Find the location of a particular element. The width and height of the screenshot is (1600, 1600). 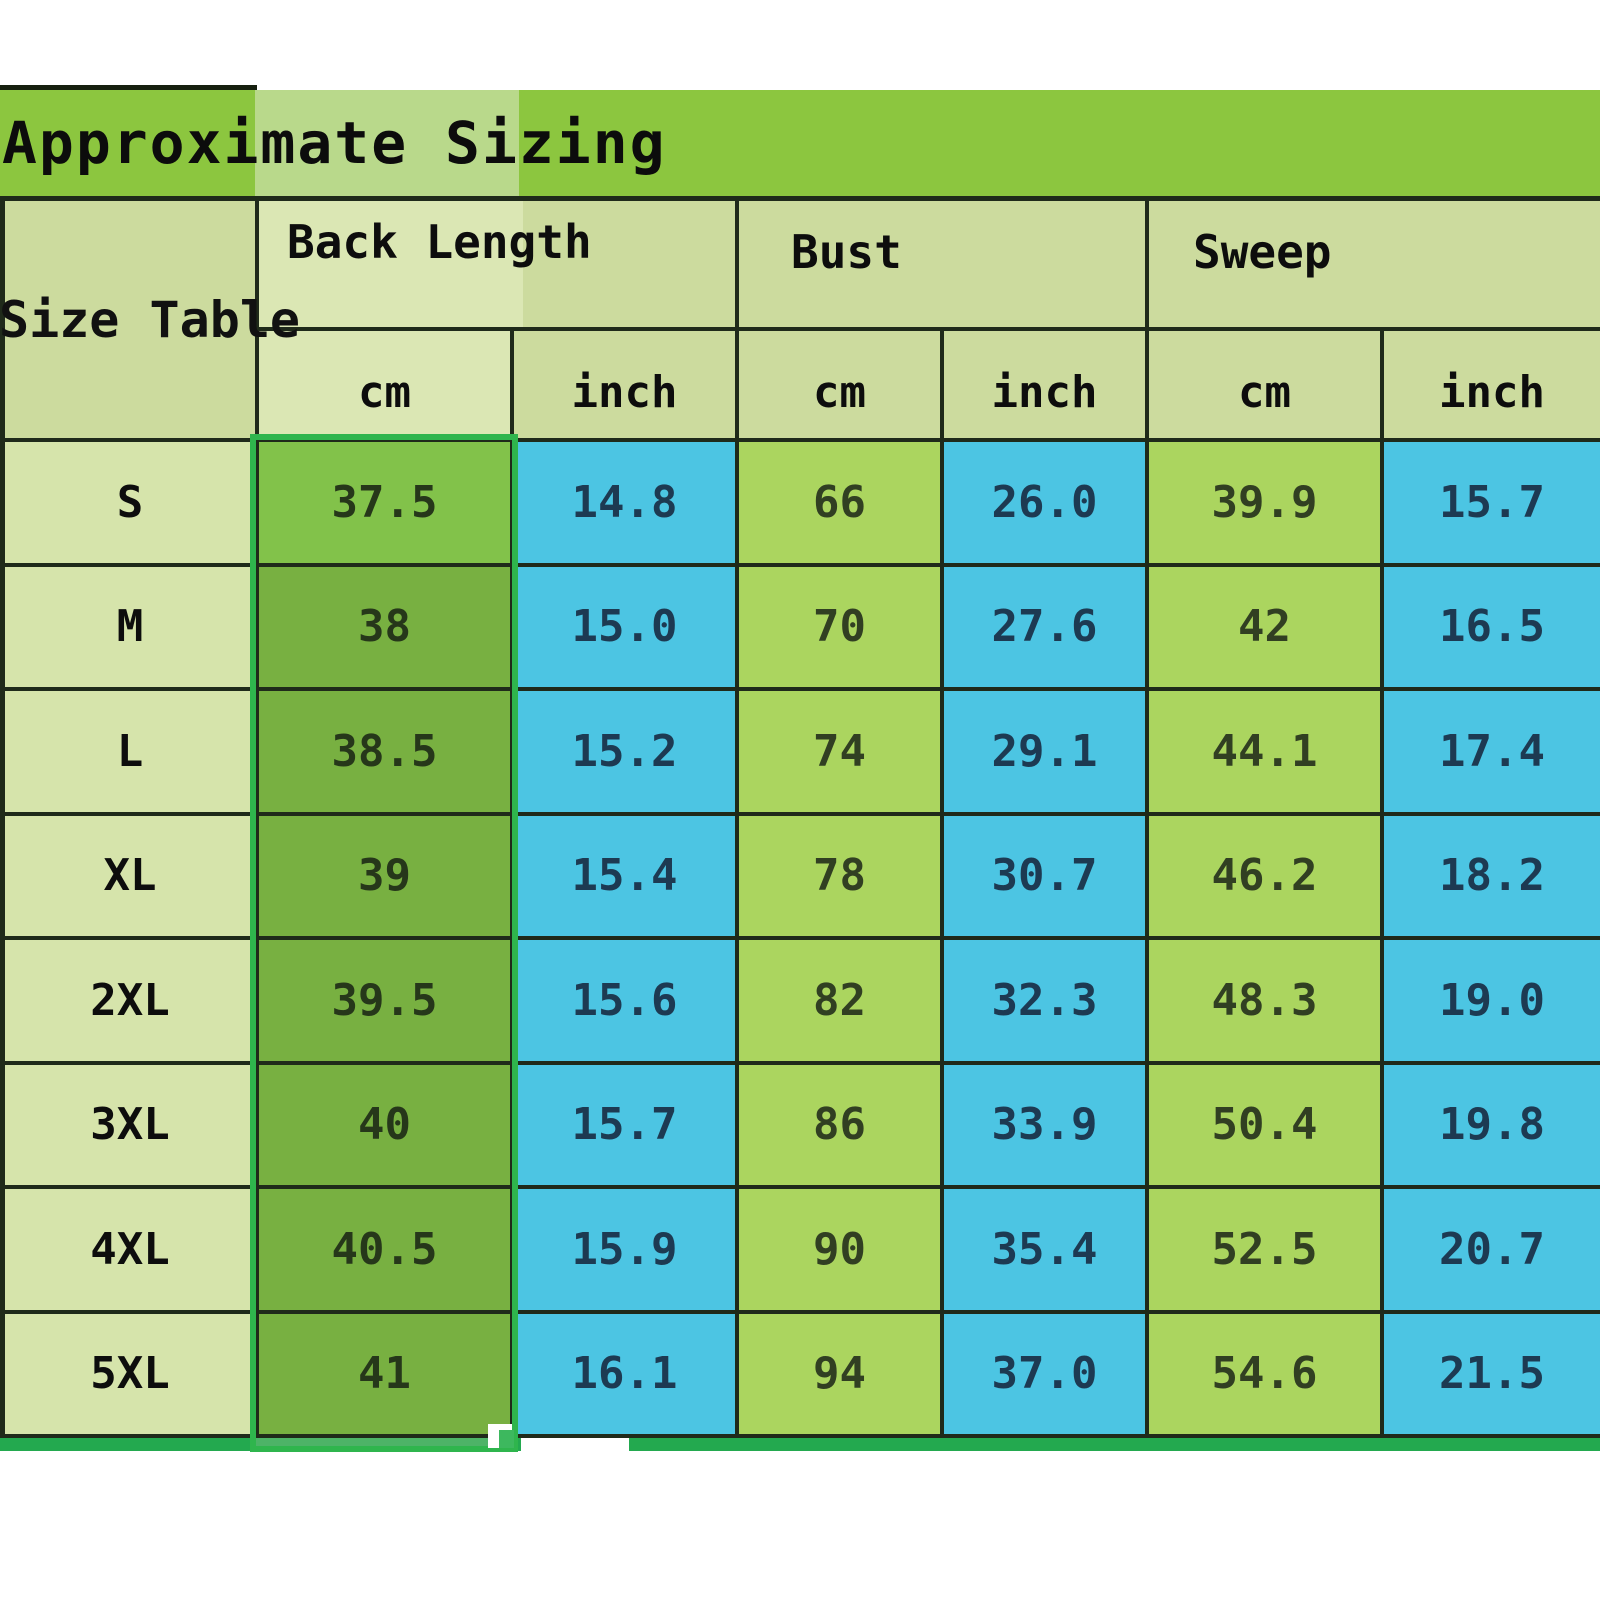

cell-5xl-back-cm: 41 is located at coordinates (384, 1373).